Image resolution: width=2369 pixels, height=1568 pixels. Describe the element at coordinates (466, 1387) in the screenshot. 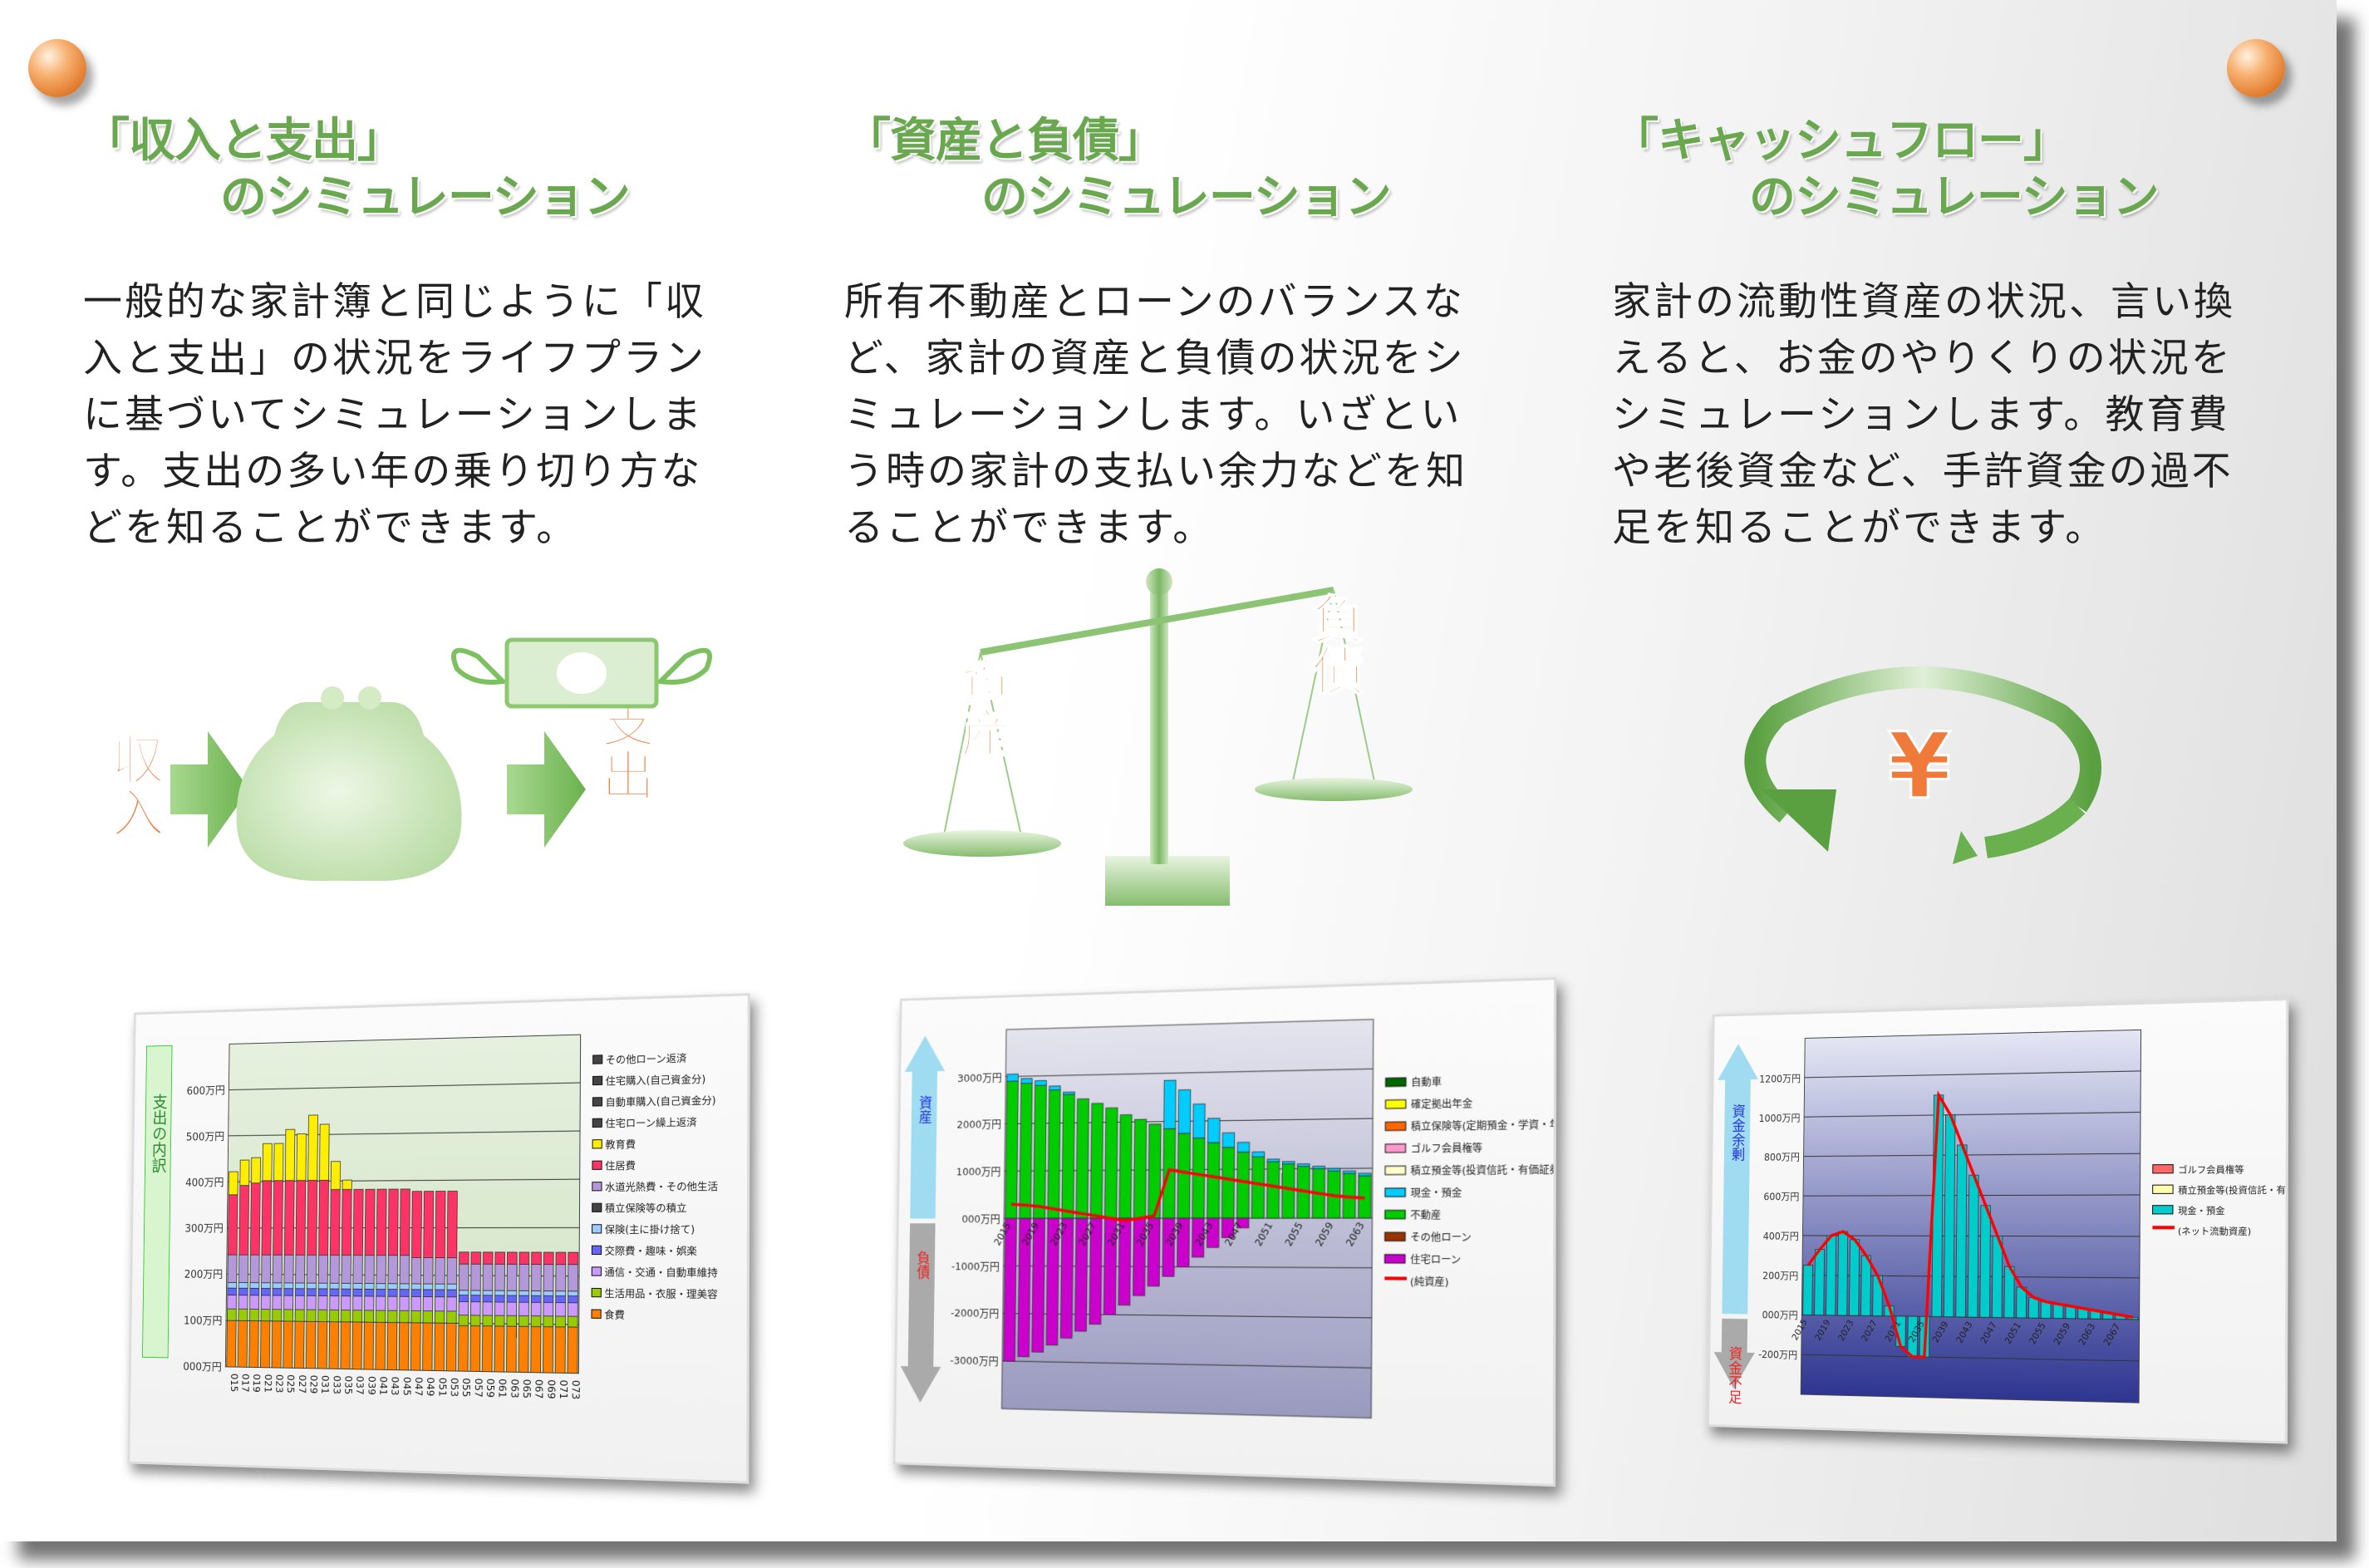

I see `x-tick-label: 055` at that location.